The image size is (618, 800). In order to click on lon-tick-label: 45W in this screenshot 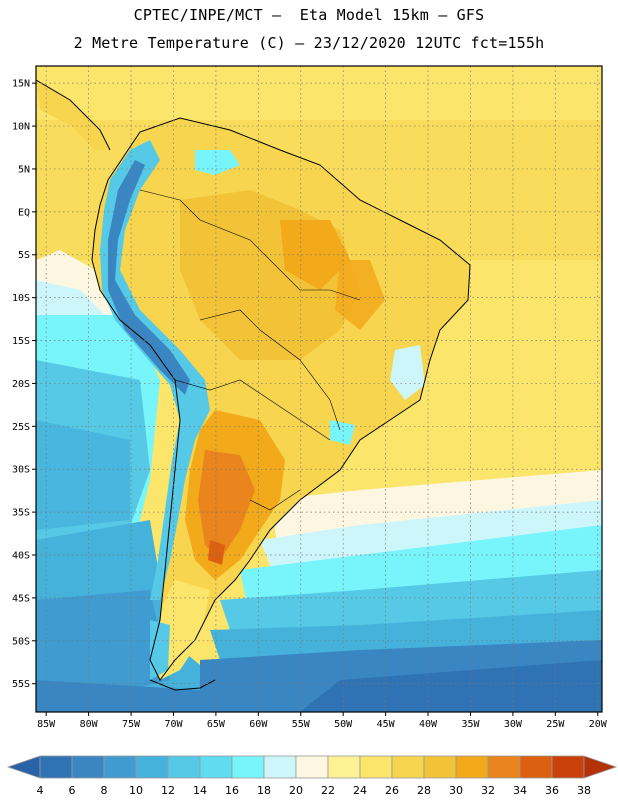, I will do `click(386, 724)`.